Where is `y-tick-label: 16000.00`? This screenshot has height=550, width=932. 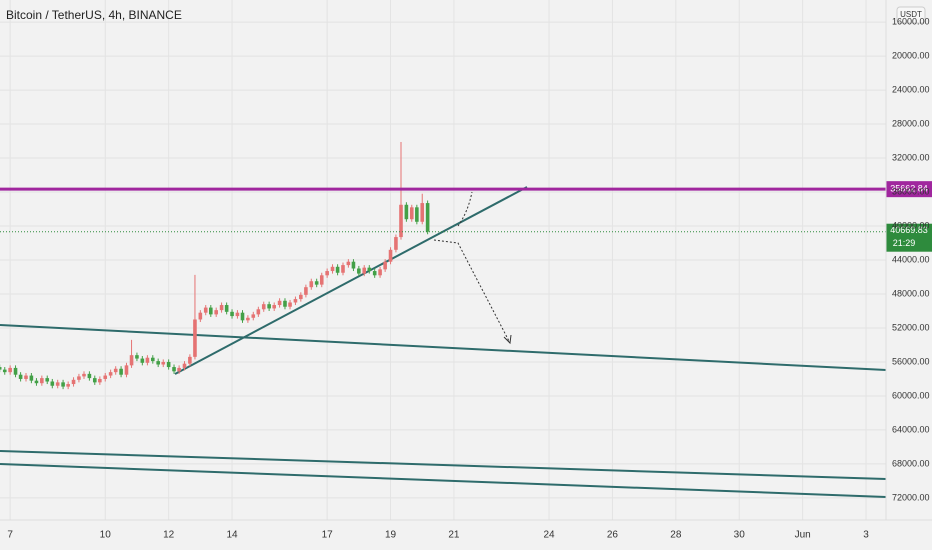 y-tick-label: 16000.00 is located at coordinates (911, 21).